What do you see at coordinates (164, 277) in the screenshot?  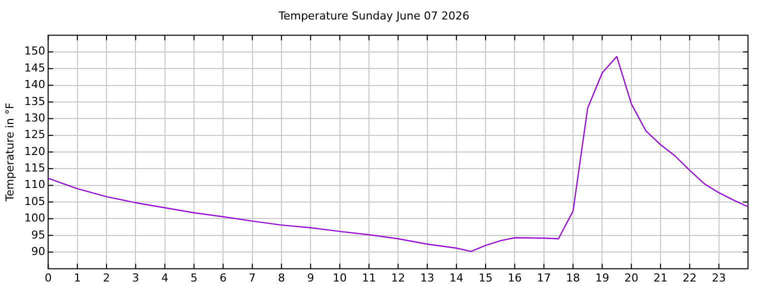 I see `x-tick-label: 4` at bounding box center [164, 277].